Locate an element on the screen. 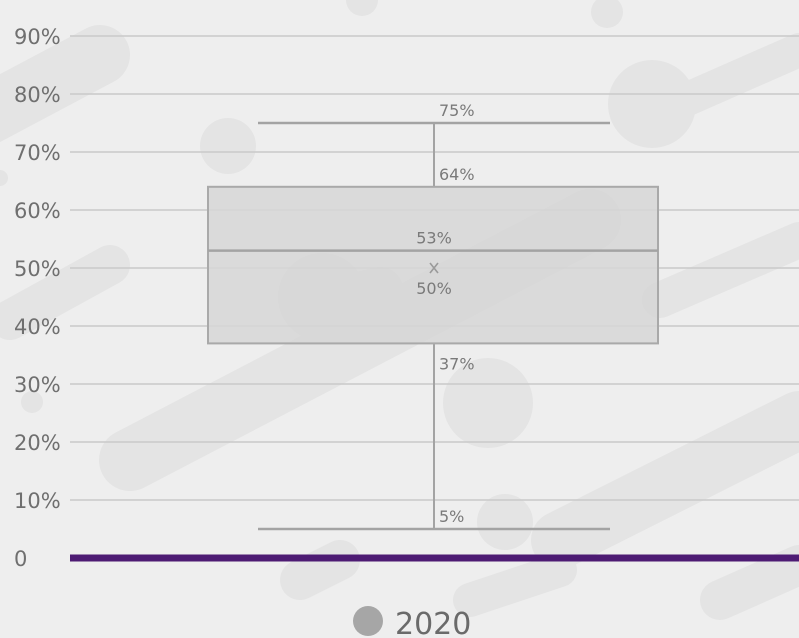 This screenshot has width=799, height=638. y-tick-70: 70% is located at coordinates (37, 153).